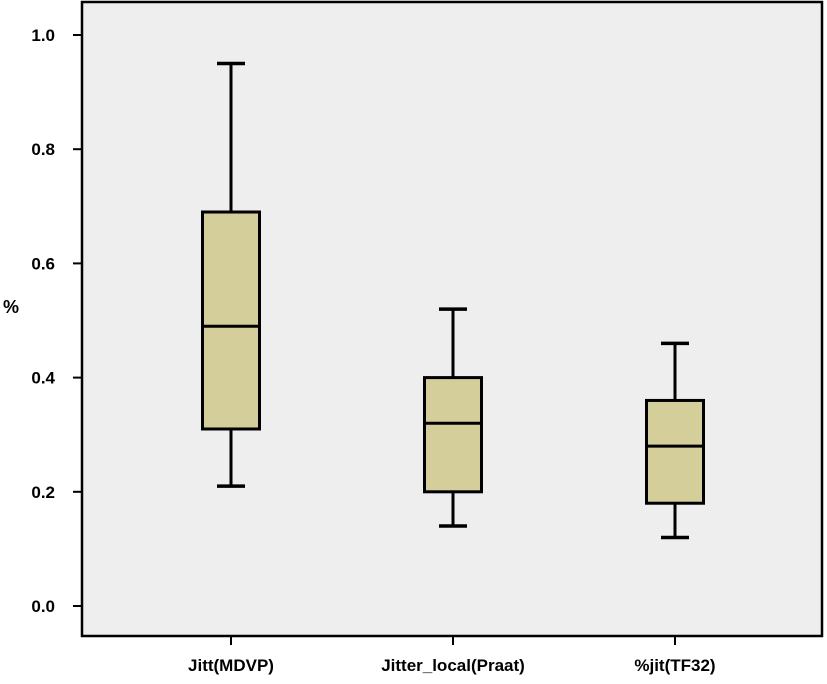 The width and height of the screenshot is (827, 684). I want to click on y-tick-label: 0.4, so click(43, 378).